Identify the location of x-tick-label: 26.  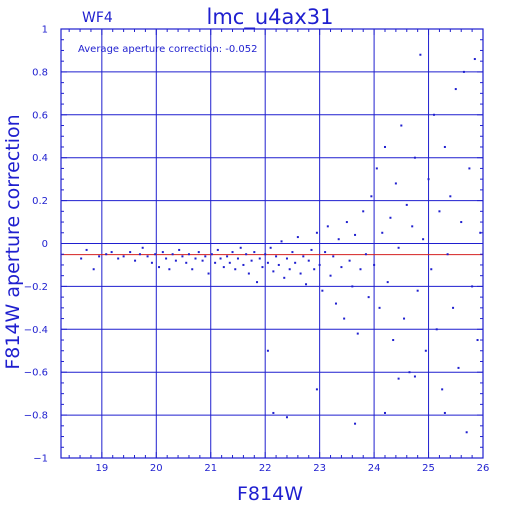
(483, 468).